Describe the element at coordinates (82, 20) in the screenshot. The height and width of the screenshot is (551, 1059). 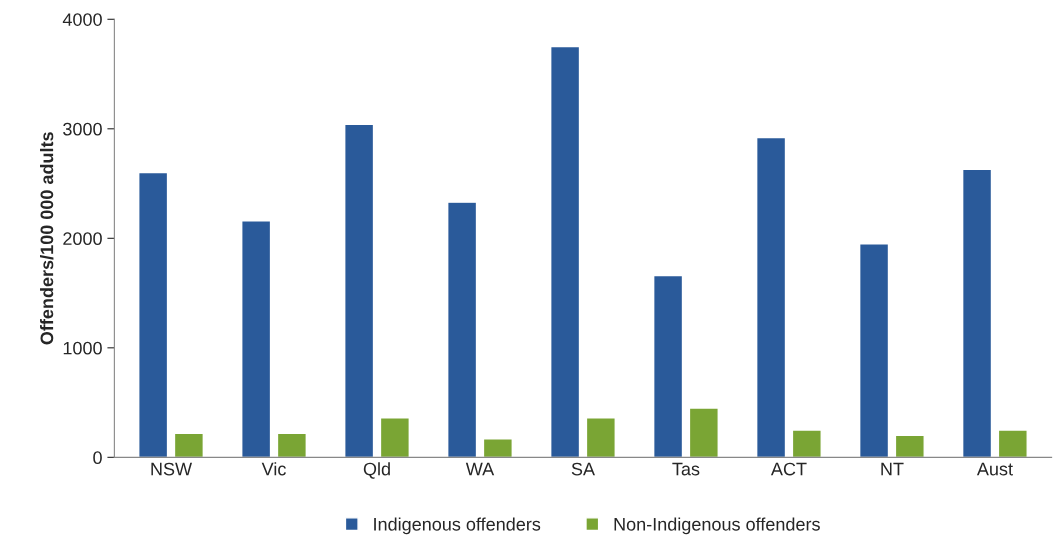
I see `y-tick-label: 4000` at that location.